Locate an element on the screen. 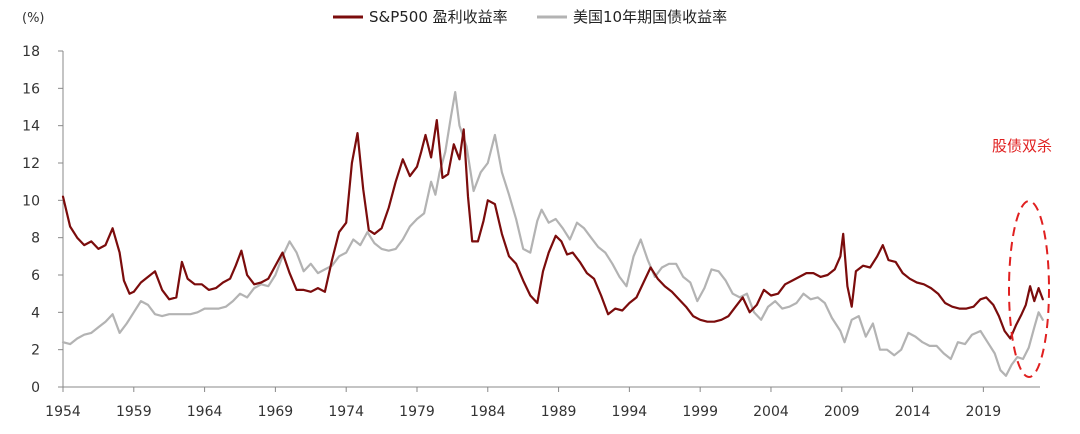 Image resolution: width=1080 pixels, height=434 pixels. highlight-ellipse is located at coordinates (1029, 289).